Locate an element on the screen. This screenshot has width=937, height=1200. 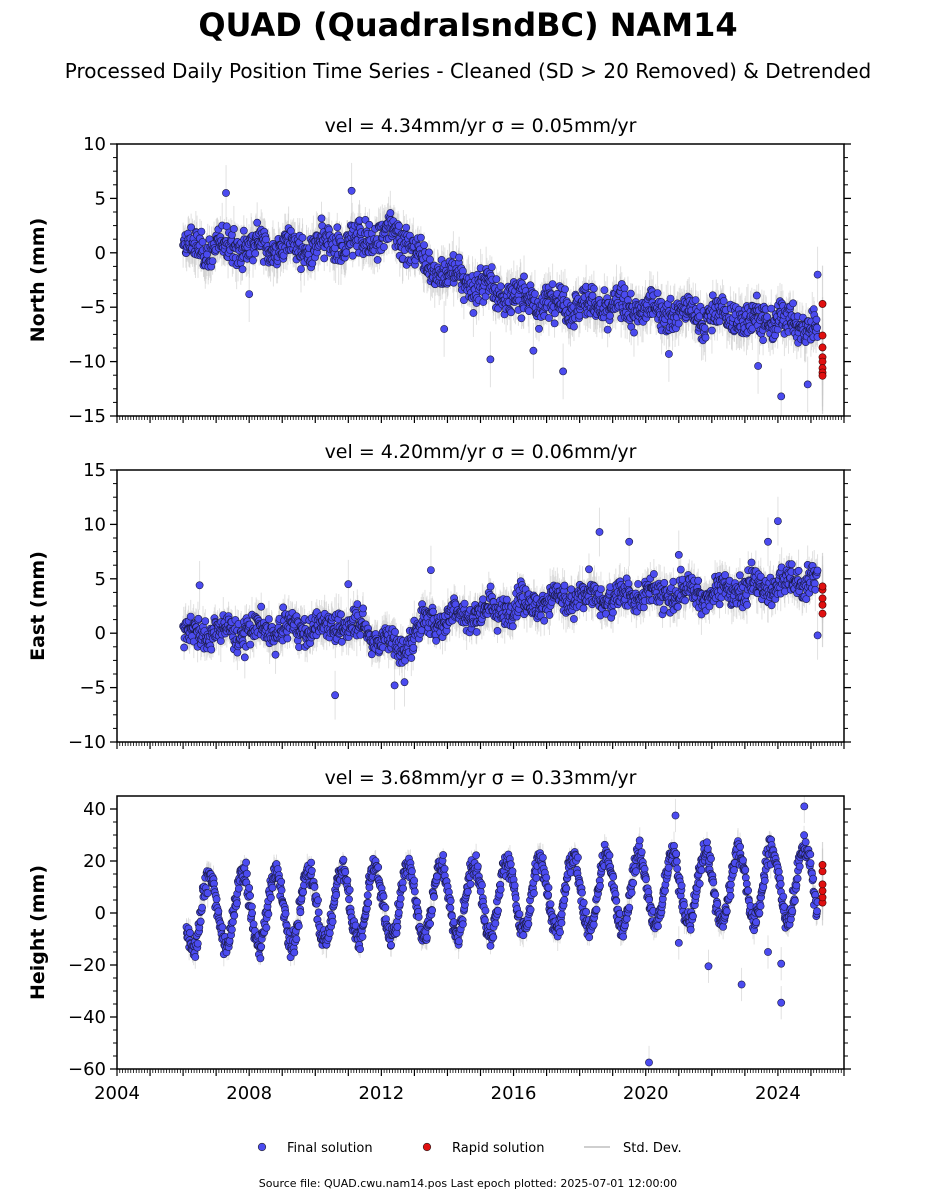
panel-title: vel = 4.34mm/yr σ = 0.05mm/yr is located at coordinates (481, 126).